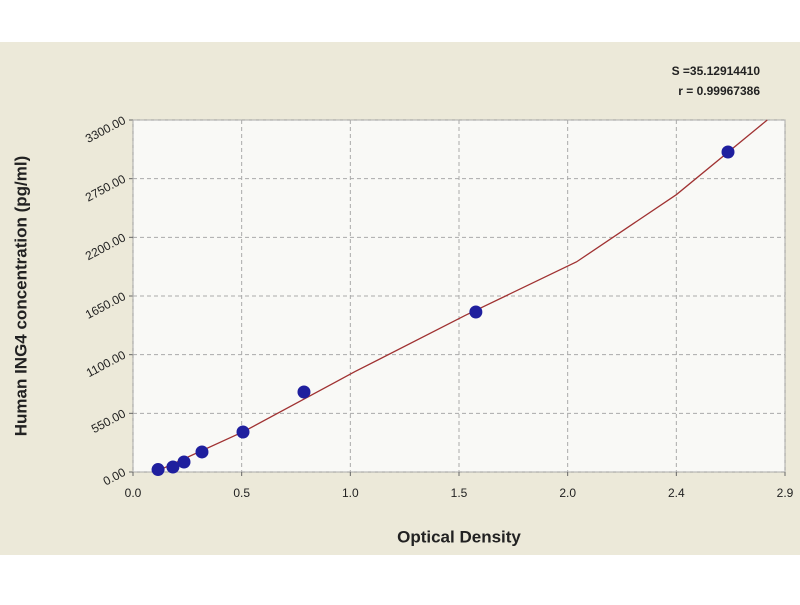  Describe the element at coordinates (133, 493) in the screenshot. I see `x-tick-label: 0.0` at that location.